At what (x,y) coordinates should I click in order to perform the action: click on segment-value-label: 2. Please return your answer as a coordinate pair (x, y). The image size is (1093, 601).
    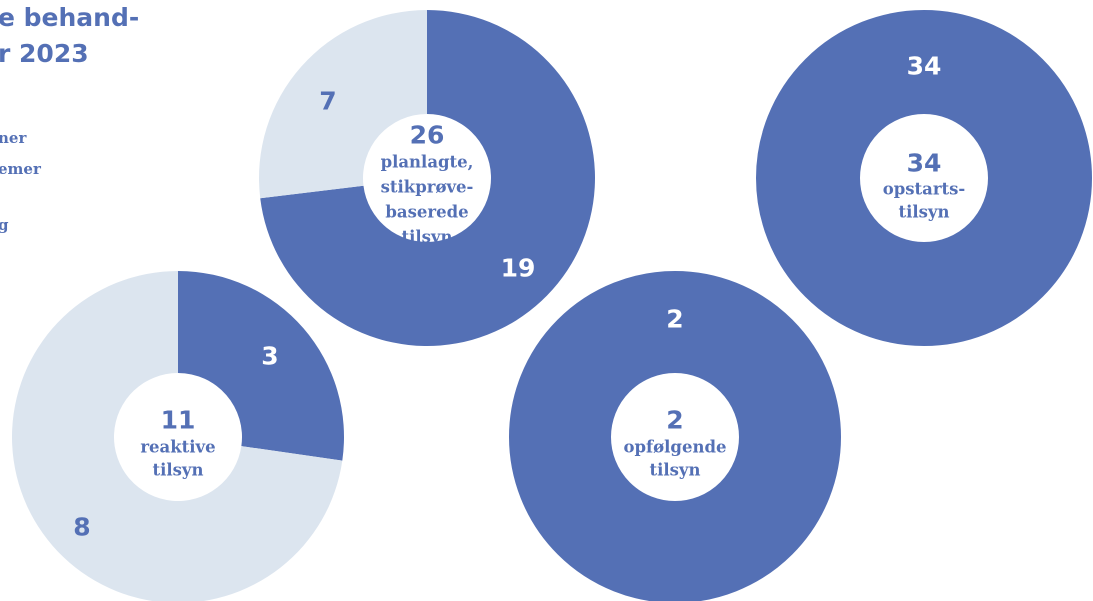
    Looking at the image, I should click on (674, 319).